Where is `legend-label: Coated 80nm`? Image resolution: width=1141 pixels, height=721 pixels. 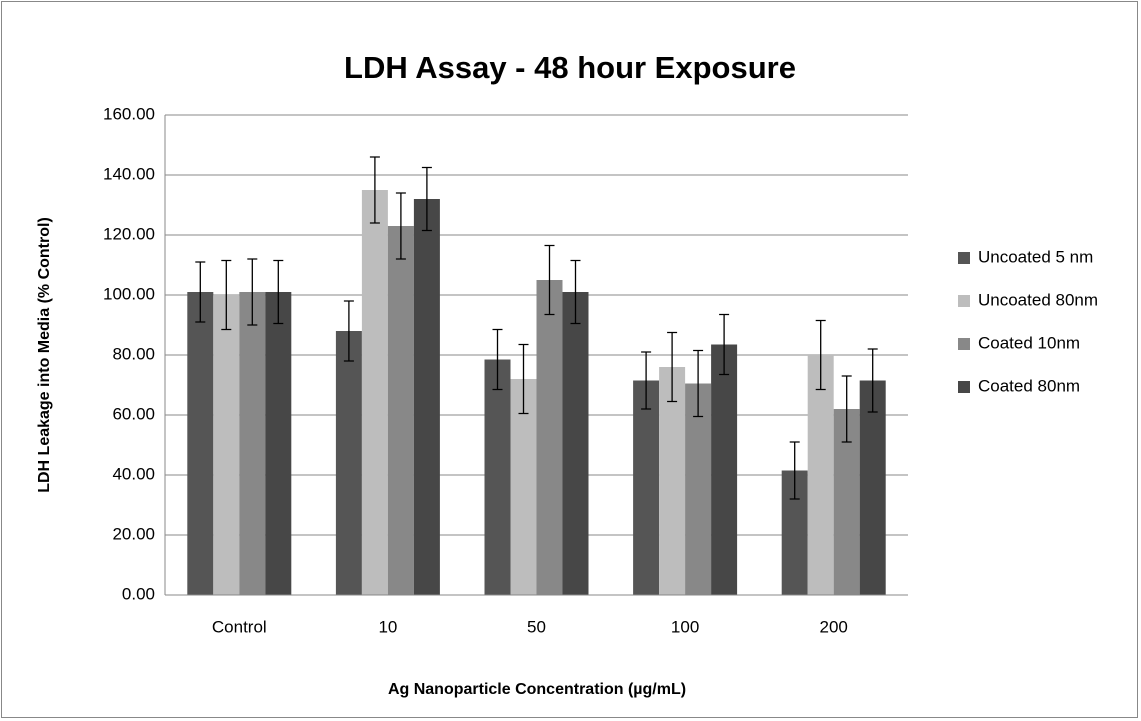
legend-label: Coated 80nm is located at coordinates (1029, 385).